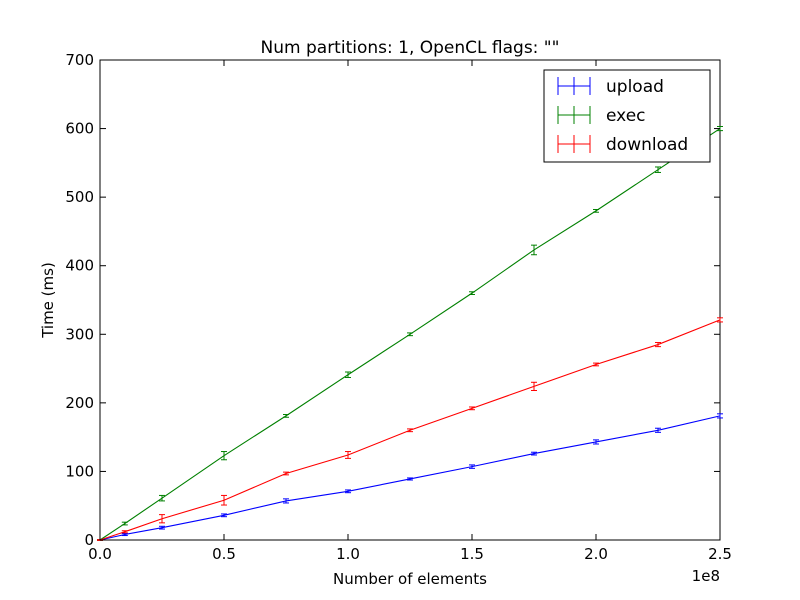 Image resolution: width=800 pixels, height=600 pixels. Describe the element at coordinates (79, 334) in the screenshot. I see `y-tick-label: 300` at that location.